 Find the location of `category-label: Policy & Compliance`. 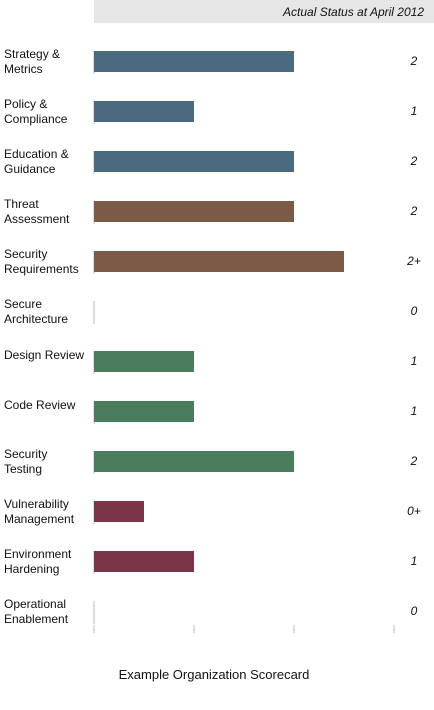

category-label: Policy & Compliance is located at coordinates (36, 111).